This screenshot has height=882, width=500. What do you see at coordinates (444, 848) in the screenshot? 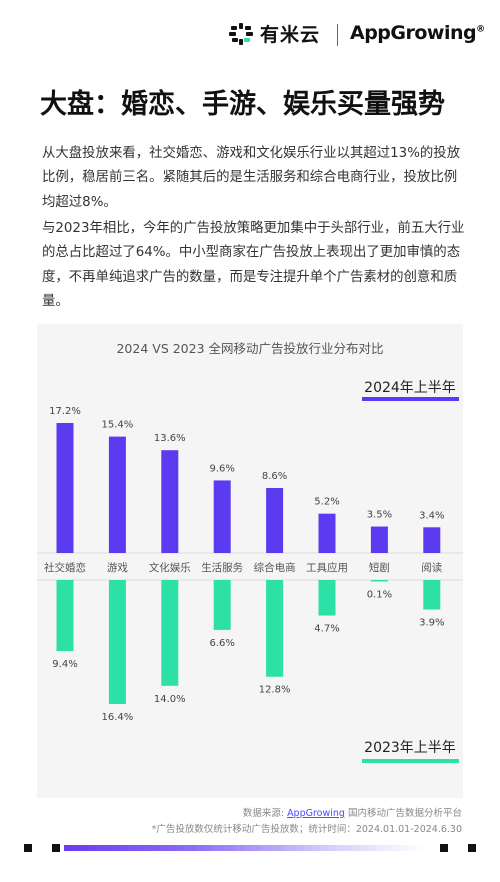
I see `footer-square-right` at bounding box center [444, 848].